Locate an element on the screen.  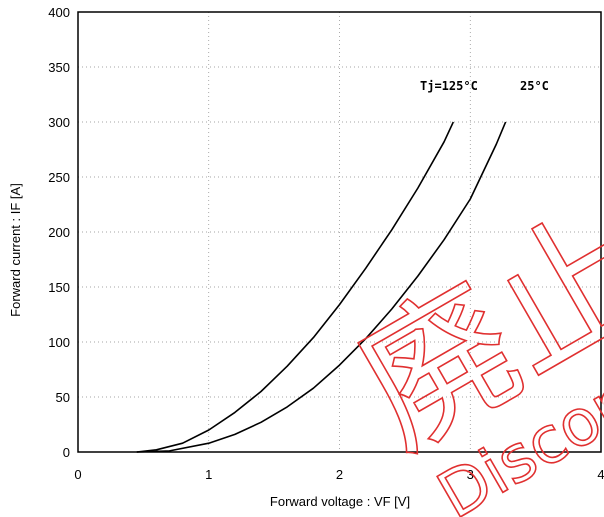
series-label-25c: 25°C is located at coordinates (534, 86).